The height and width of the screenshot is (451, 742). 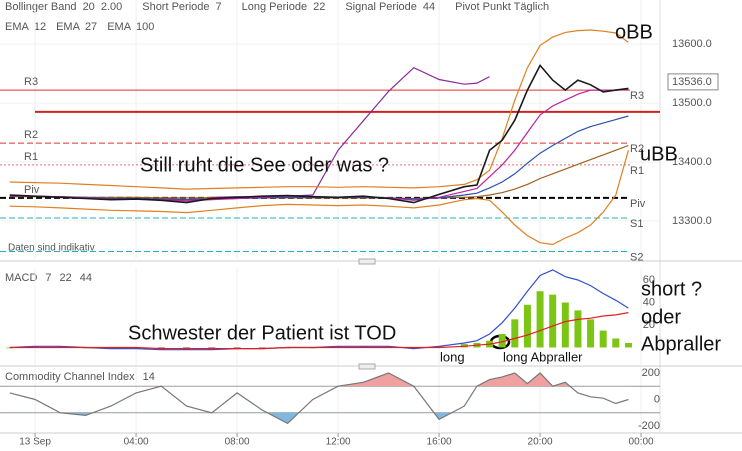 What do you see at coordinates (692, 103) in the screenshot?
I see `y-tick-label: 13500.0` at bounding box center [692, 103].